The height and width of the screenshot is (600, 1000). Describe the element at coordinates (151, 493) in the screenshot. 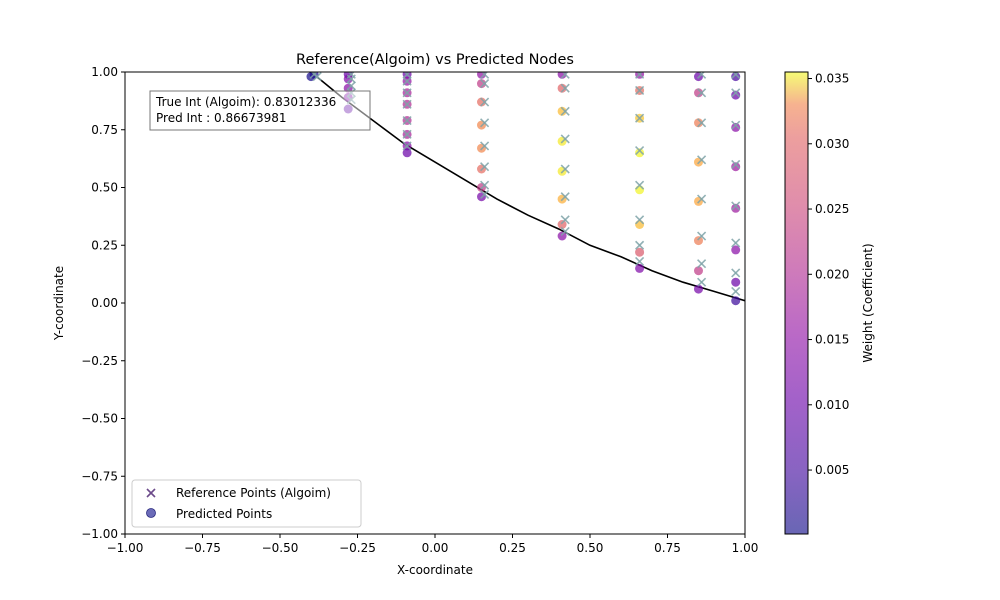

I see `legend-marker-x` at that location.